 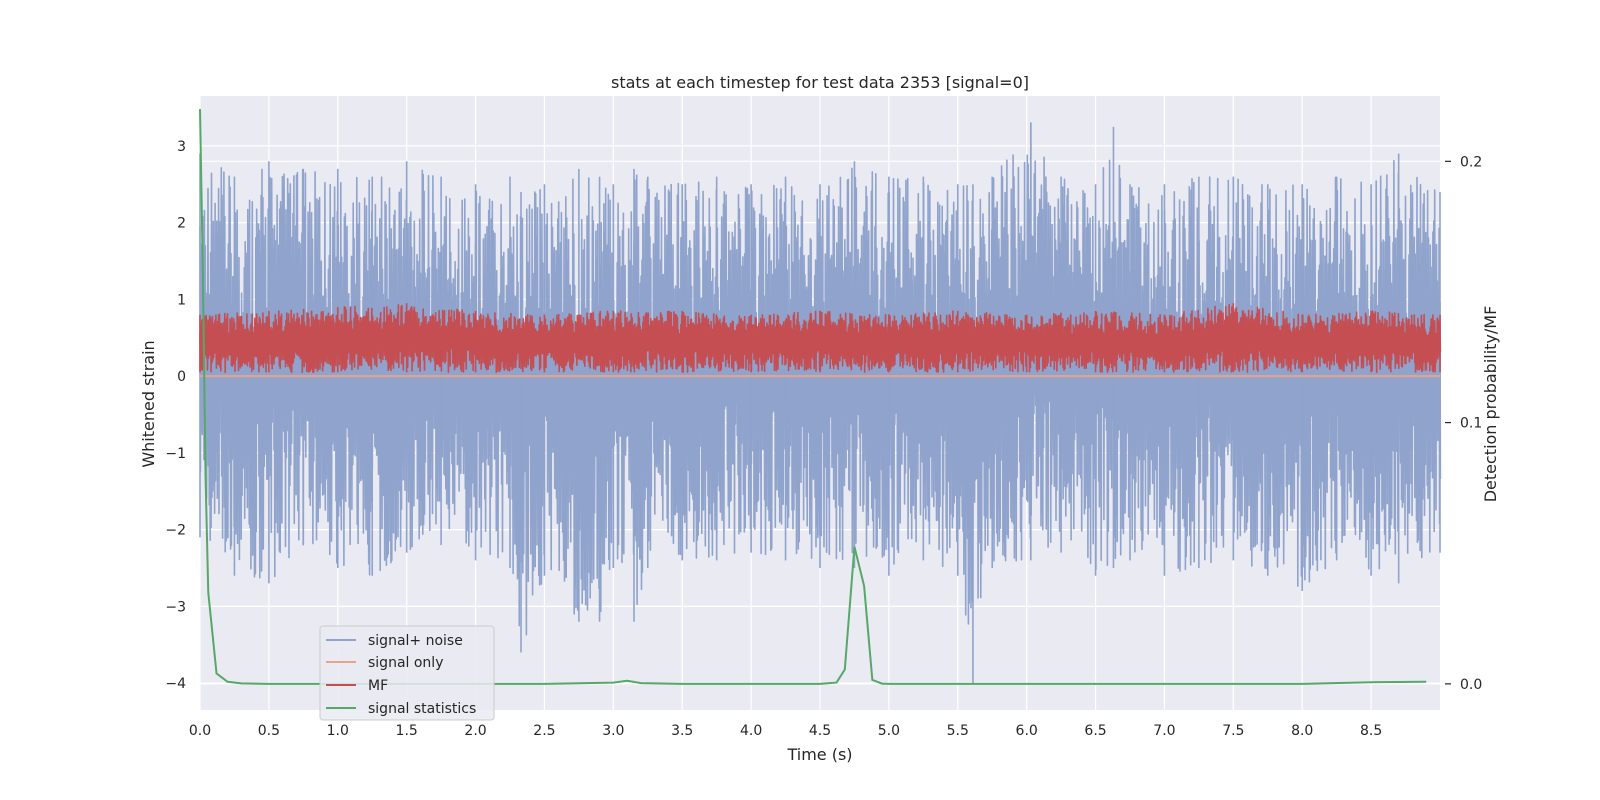 I want to click on y-tick-label: 2, so click(x=181, y=224).